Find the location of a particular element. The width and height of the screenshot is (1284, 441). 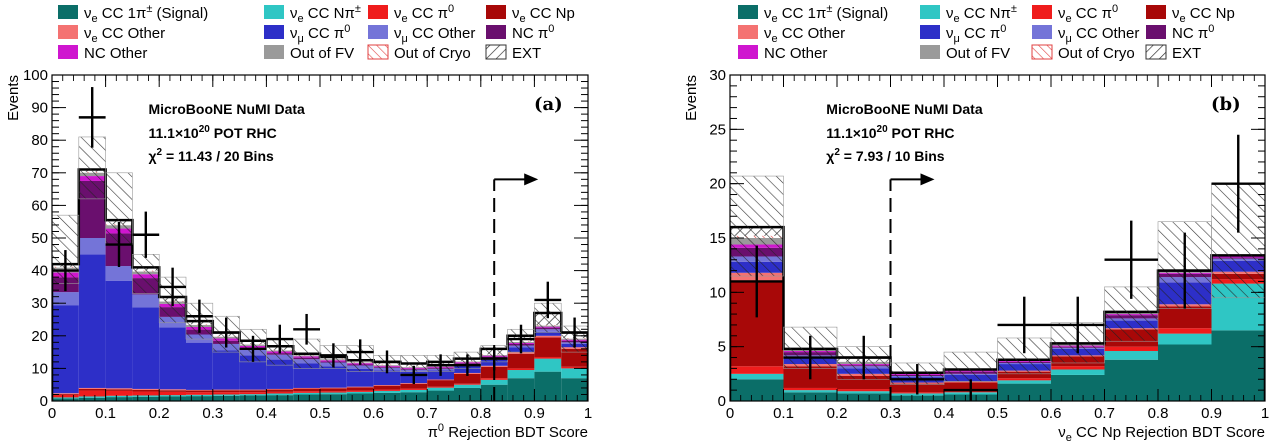

legend-swatch-oofv is located at coordinates (274, 52).